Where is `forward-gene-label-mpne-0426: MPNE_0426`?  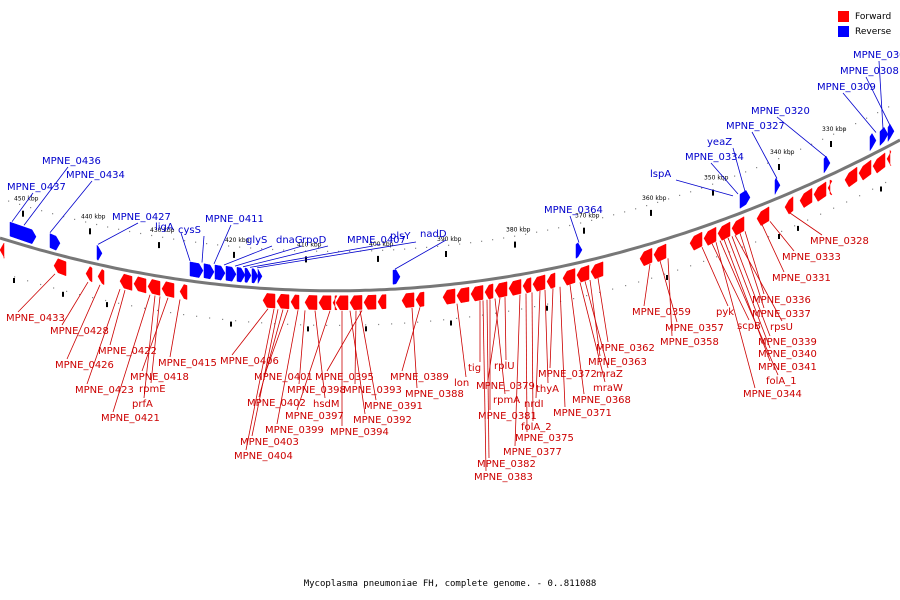 forward-gene-label-mpne-0426: MPNE_0426 is located at coordinates (84, 365).